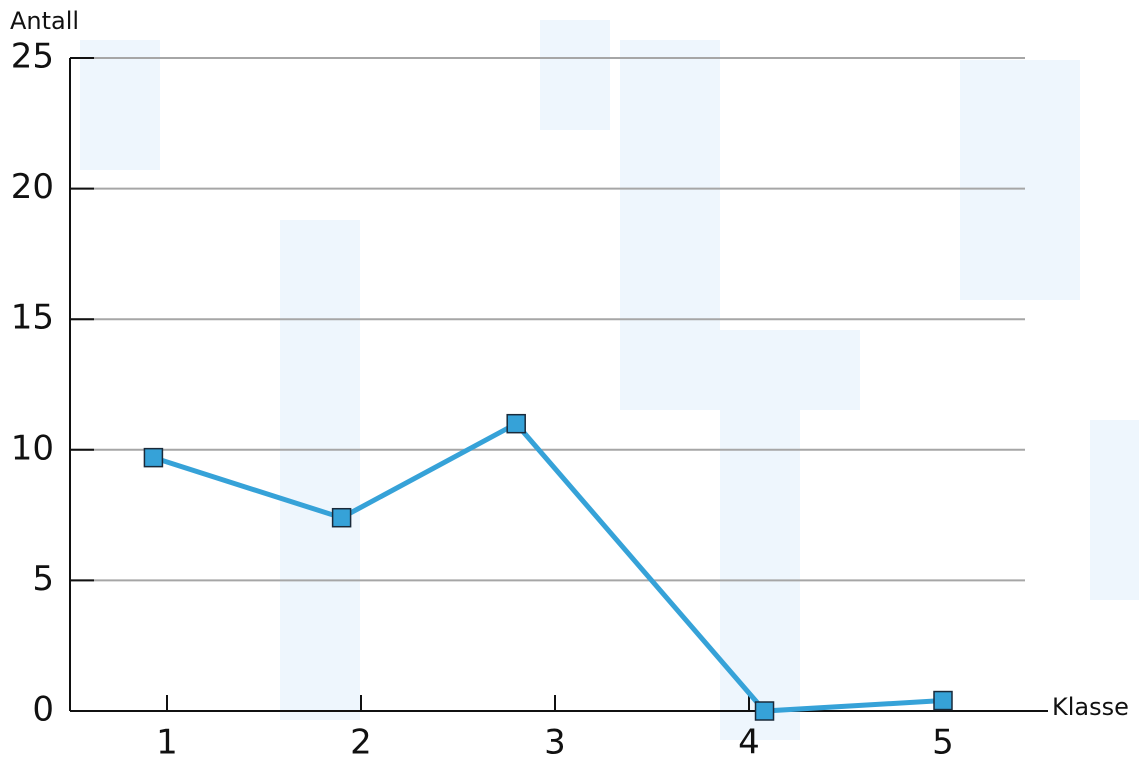 This screenshot has width=1139, height=757. I want to click on x-tick-label: 4, so click(749, 740).